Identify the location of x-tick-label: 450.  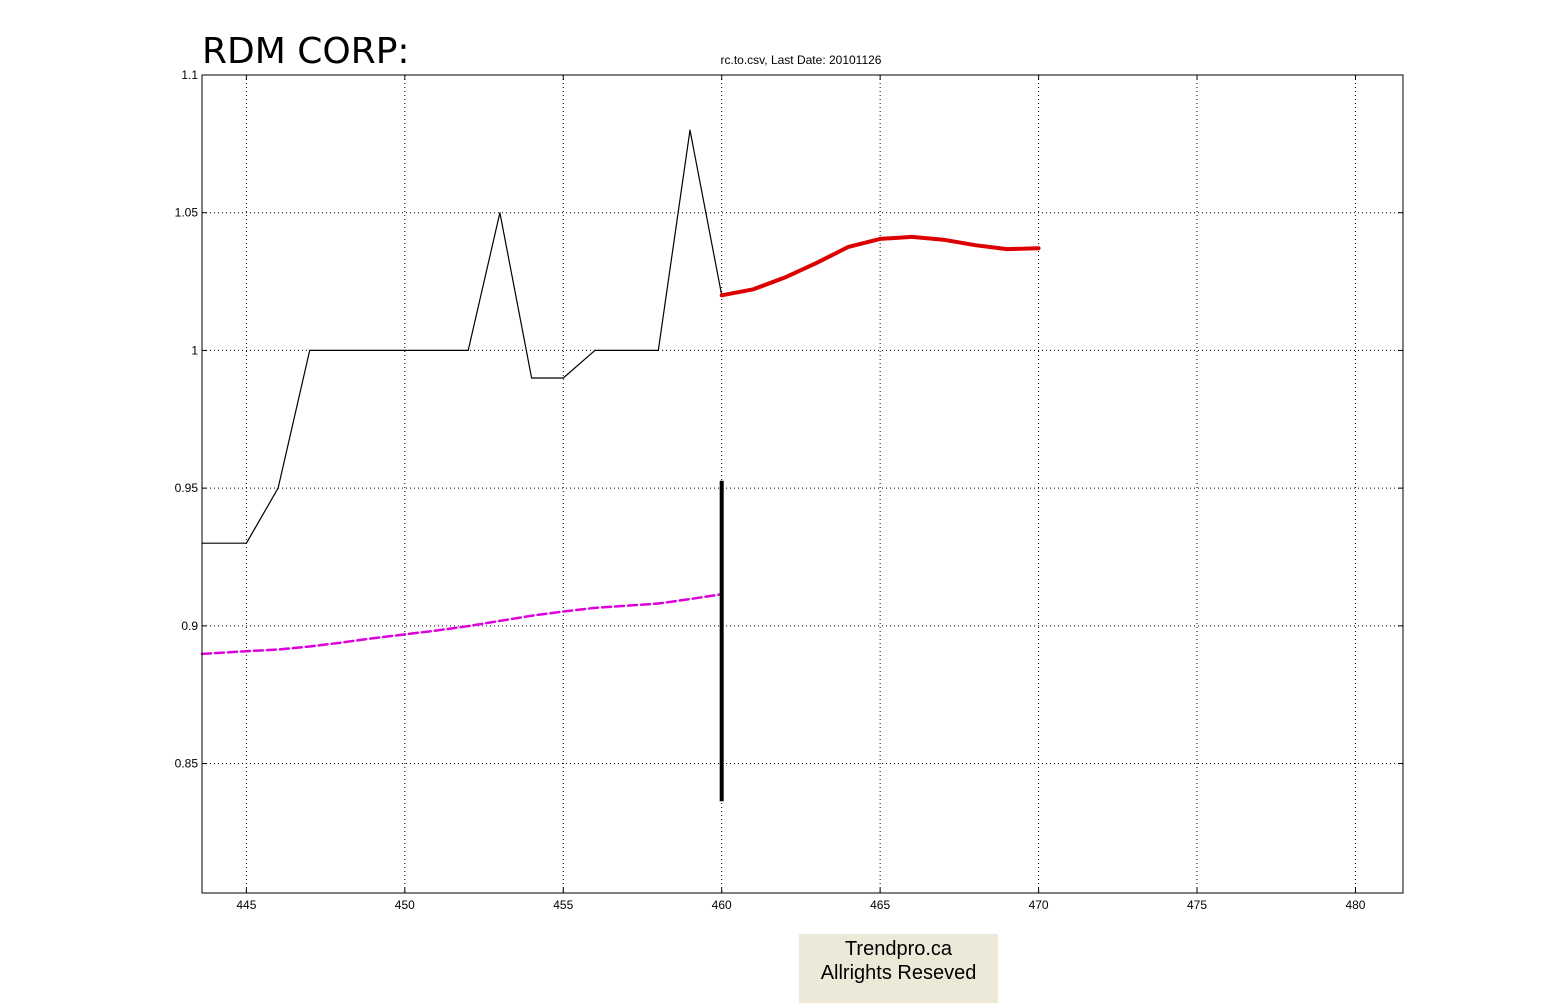
(405, 905).